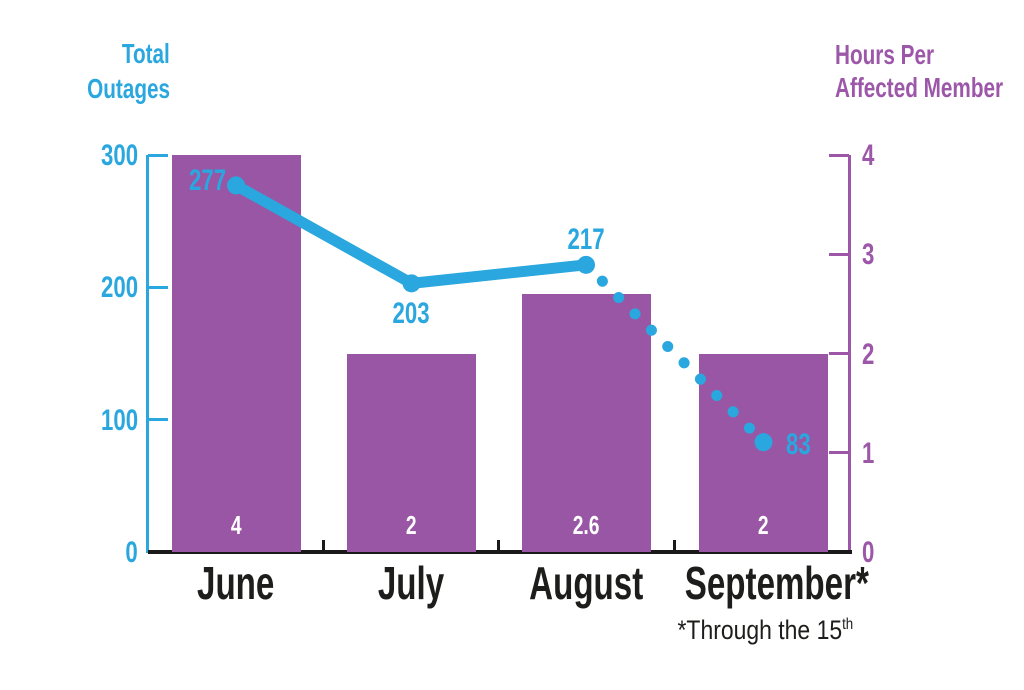 The height and width of the screenshot is (690, 1024). Describe the element at coordinates (236, 583) in the screenshot. I see `category-label-june: June` at that location.